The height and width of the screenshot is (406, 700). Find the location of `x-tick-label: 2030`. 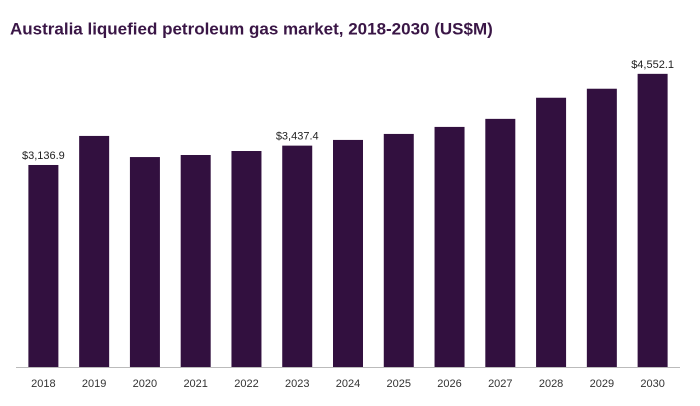

x-tick-label: 2030 is located at coordinates (652, 384).